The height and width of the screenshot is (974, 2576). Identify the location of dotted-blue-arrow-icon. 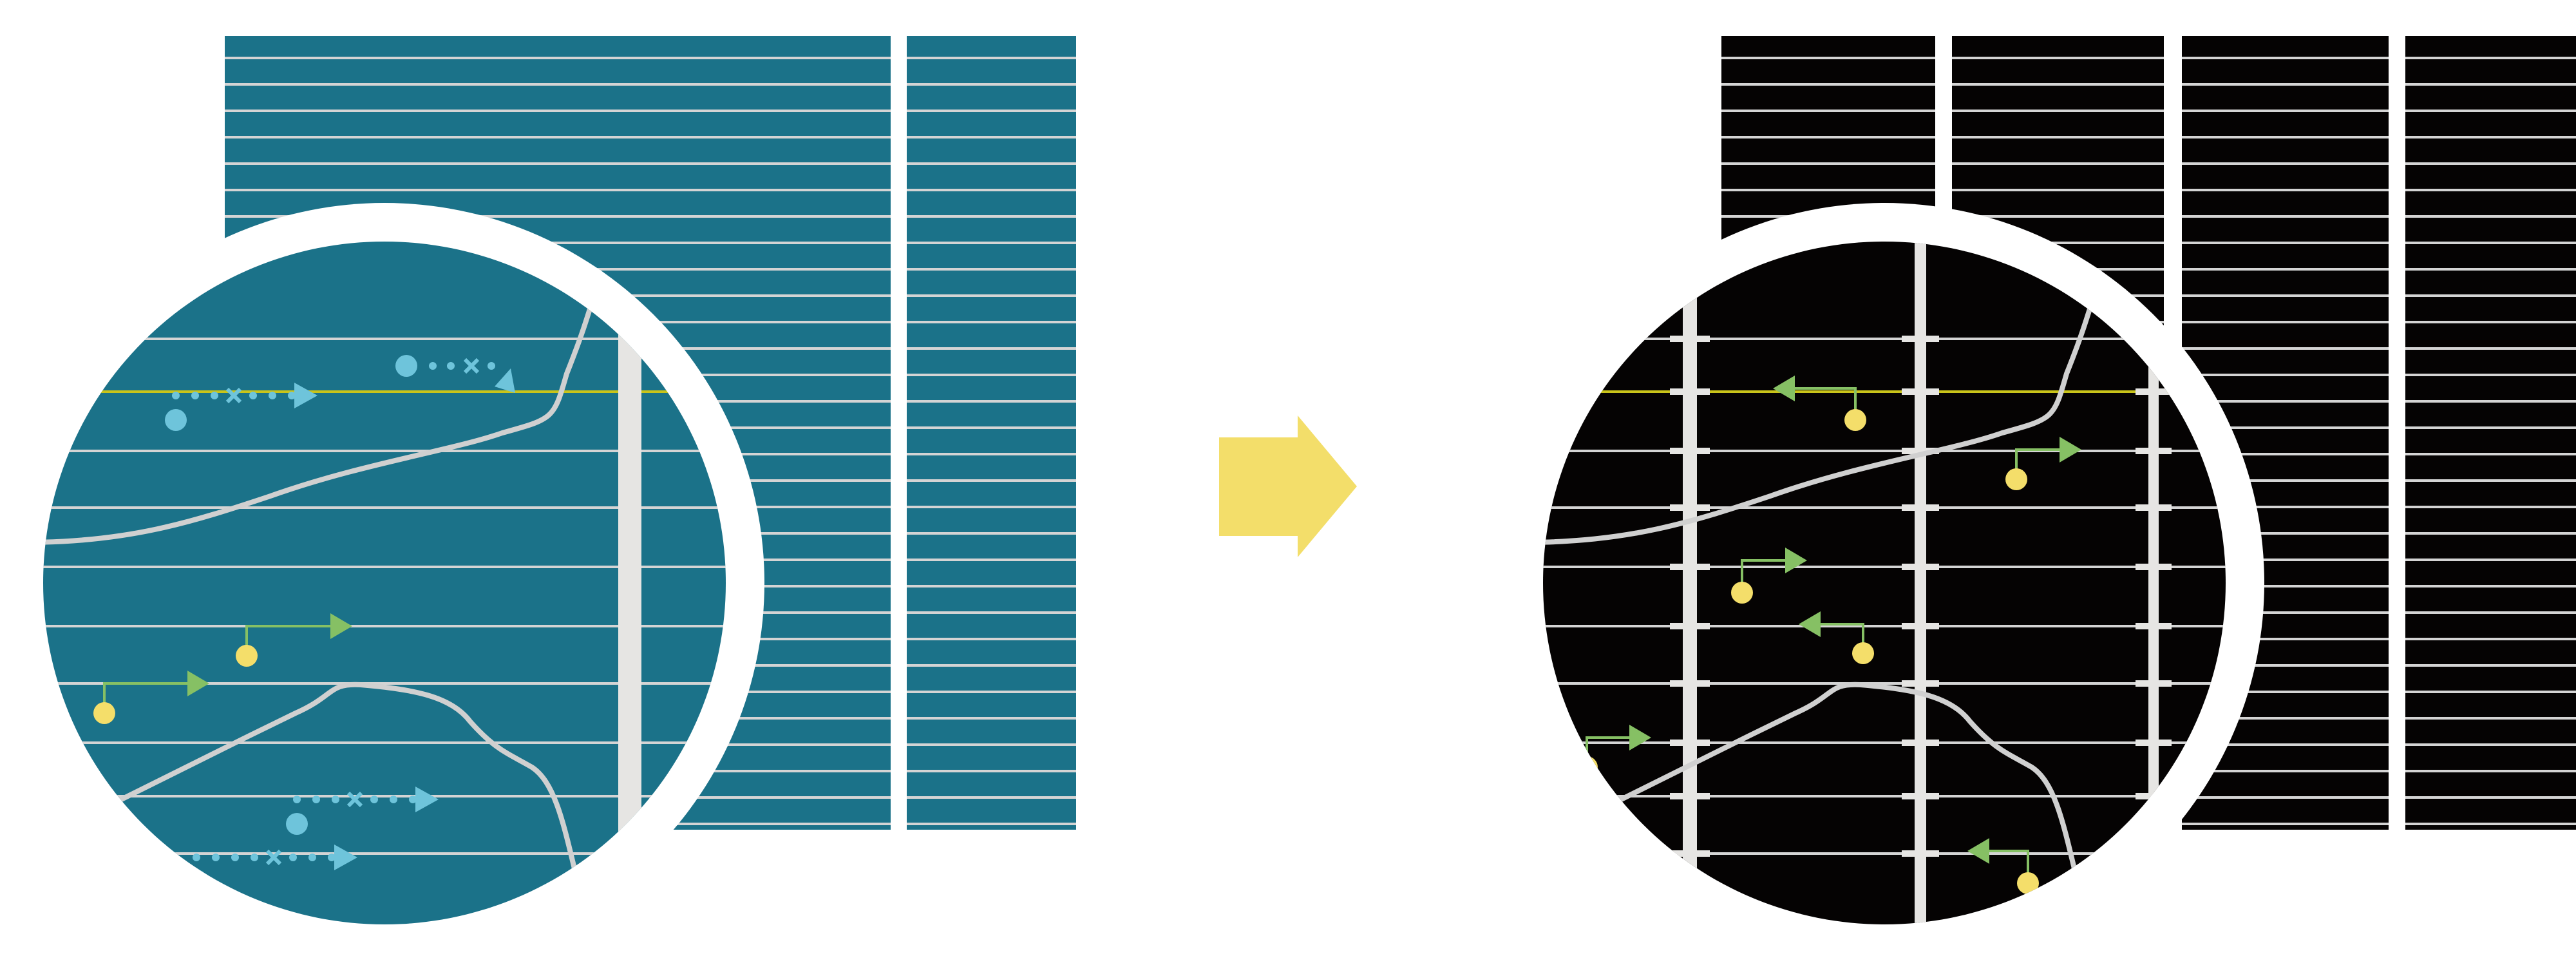
(363, 811).